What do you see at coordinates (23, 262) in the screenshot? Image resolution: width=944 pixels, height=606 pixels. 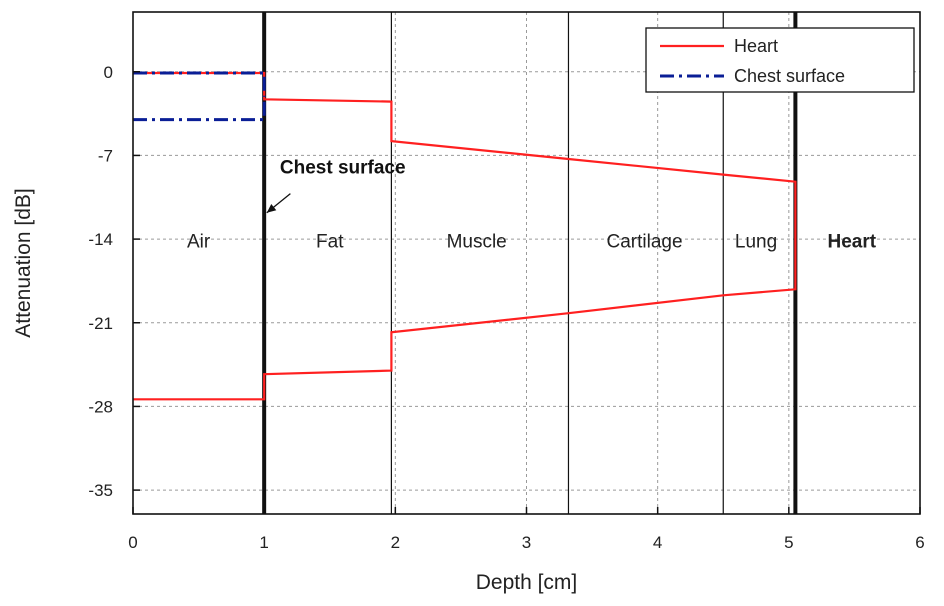 I see `y-axis-title: Attenuation [dB]` at bounding box center [23, 262].